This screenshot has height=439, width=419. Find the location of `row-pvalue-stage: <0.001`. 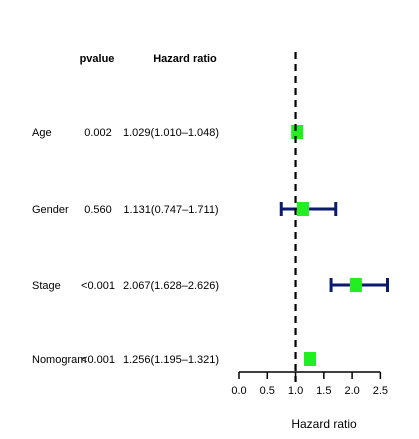

row-pvalue-stage: <0.001 is located at coordinates (98, 286).